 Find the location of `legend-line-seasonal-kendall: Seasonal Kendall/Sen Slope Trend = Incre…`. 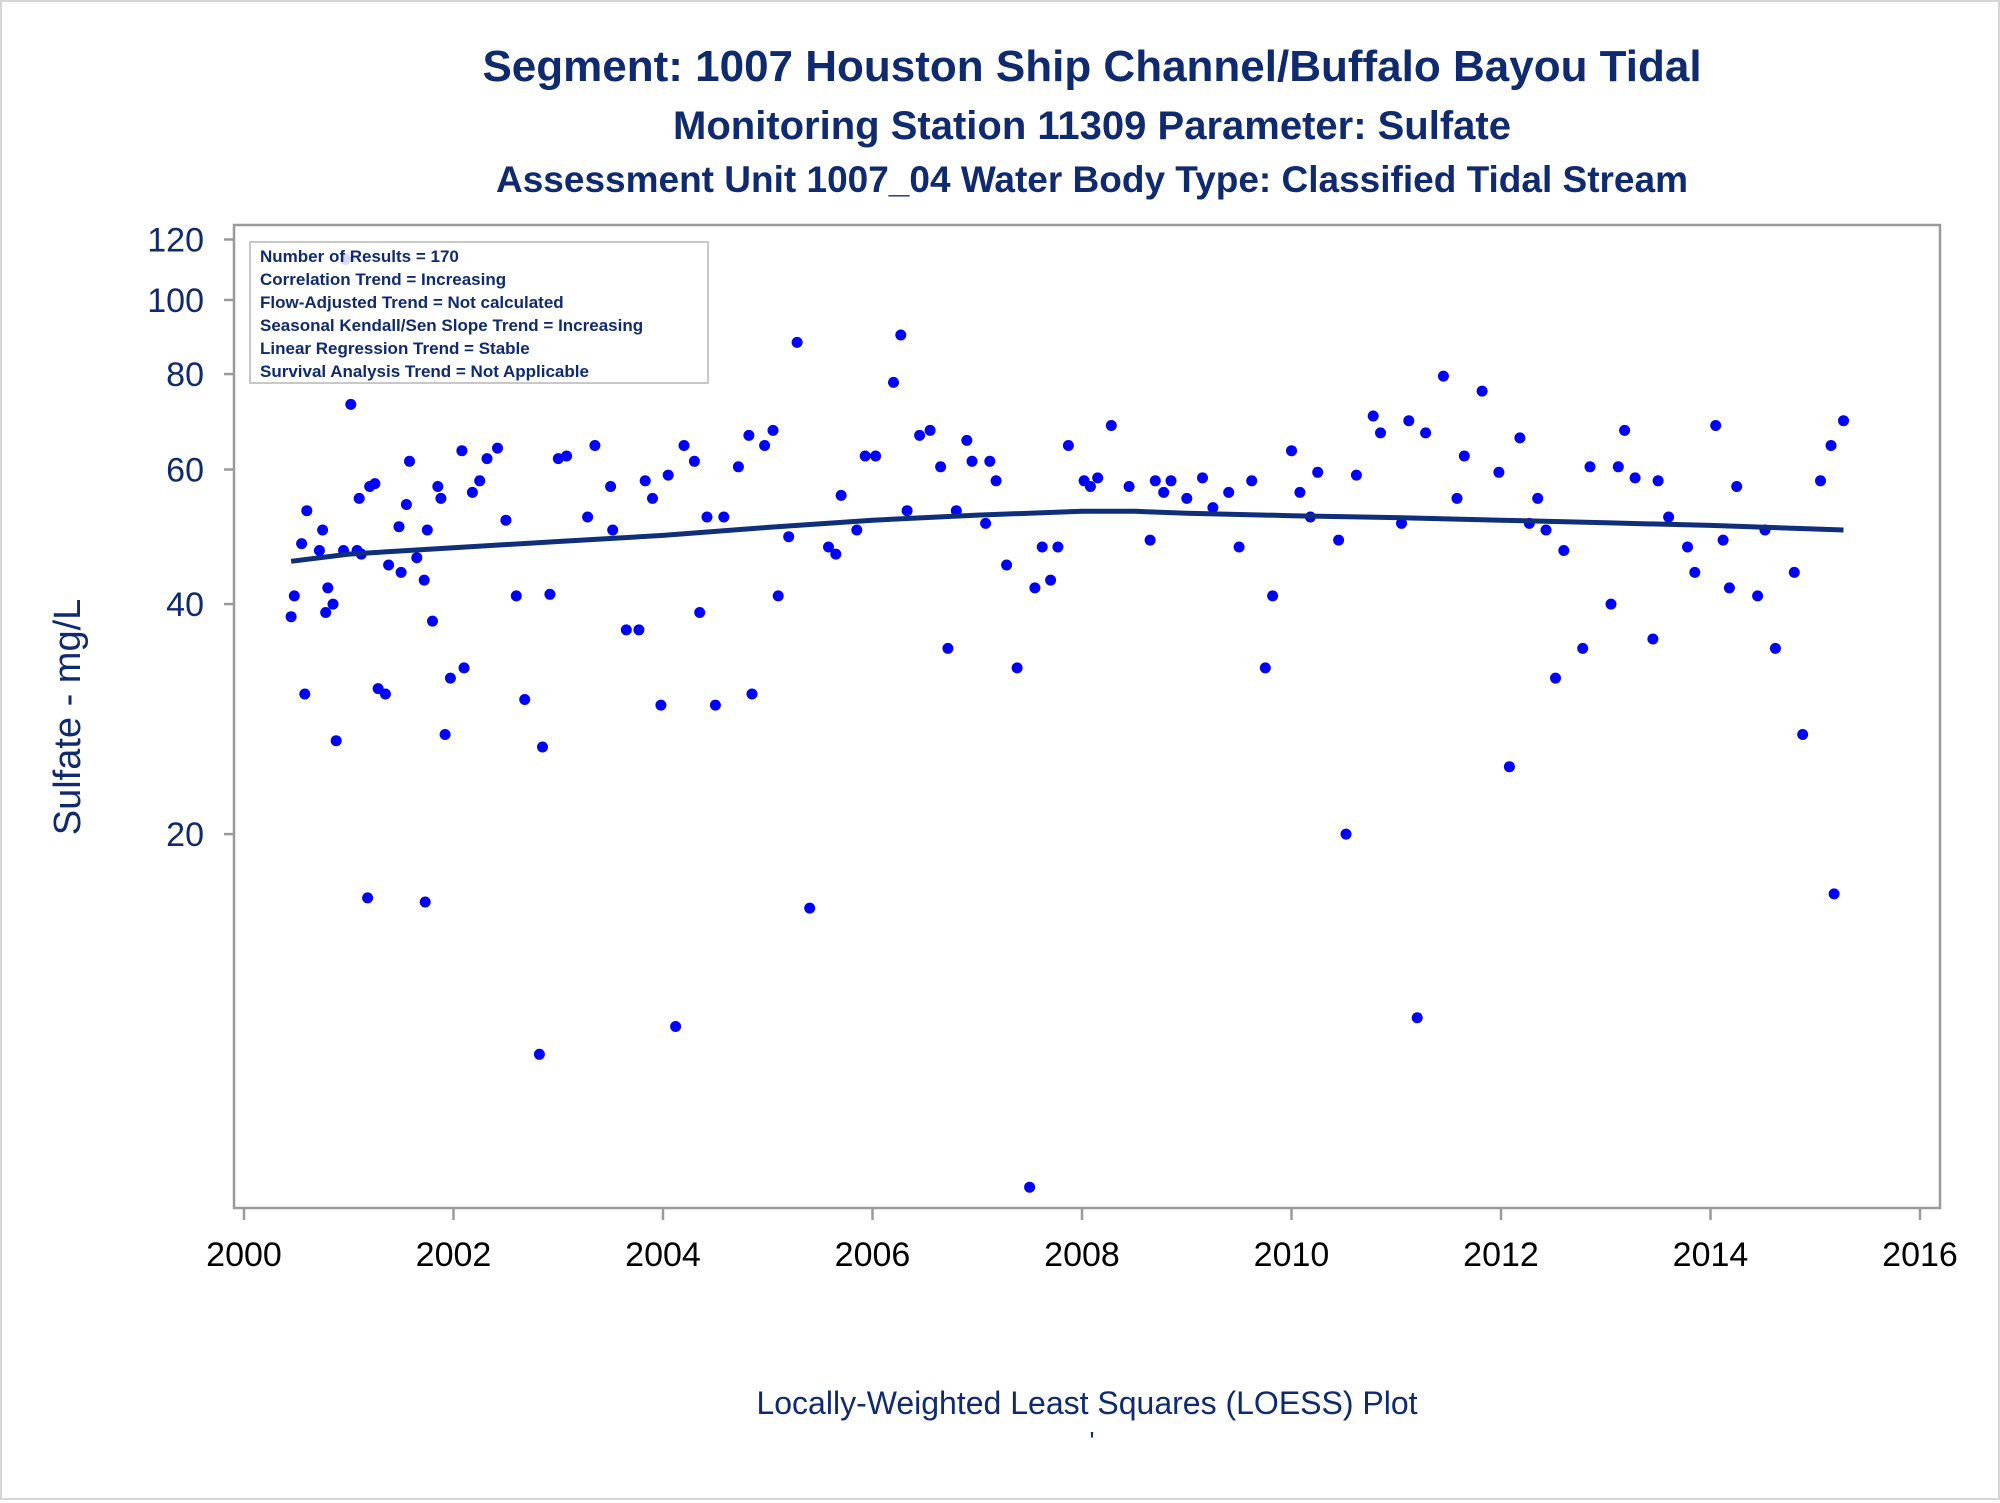

legend-line-seasonal-kendall: Seasonal Kendall/Sen Slope Trend = Incre… is located at coordinates (451, 325).